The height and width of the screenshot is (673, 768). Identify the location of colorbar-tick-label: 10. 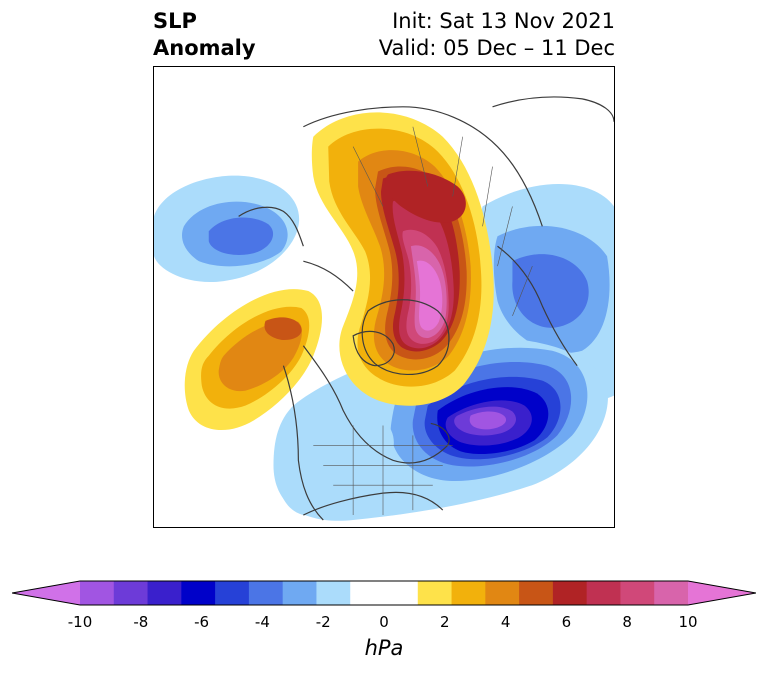
(688, 622).